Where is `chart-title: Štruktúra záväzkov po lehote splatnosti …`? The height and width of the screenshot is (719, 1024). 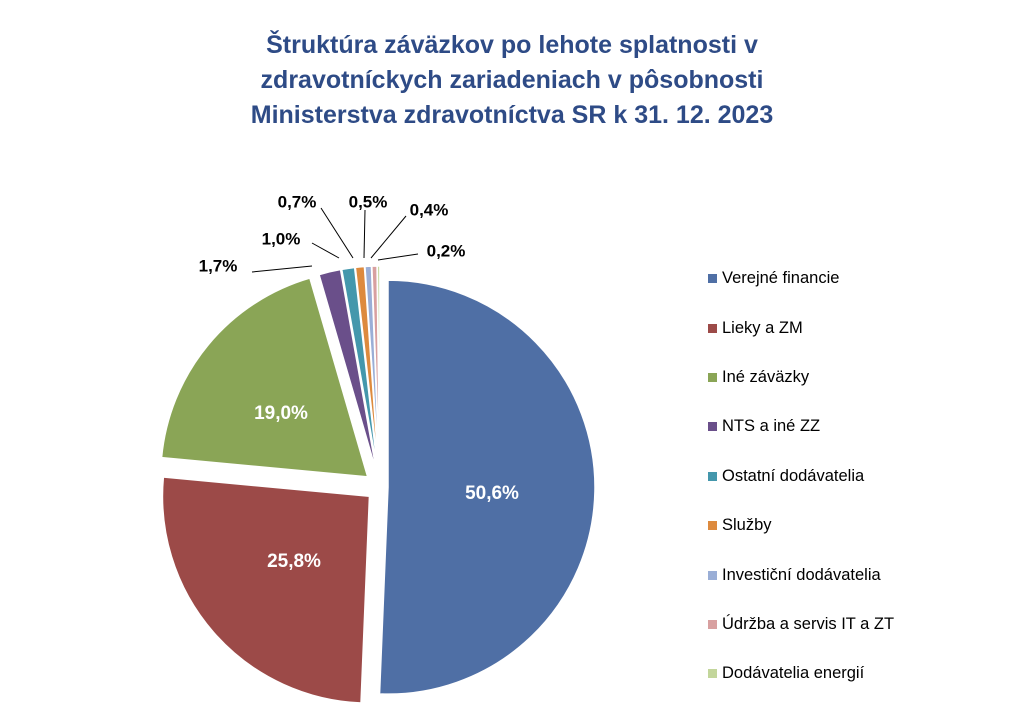 chart-title: Štruktúra záväzkov po lehote splatnosti … is located at coordinates (512, 80).